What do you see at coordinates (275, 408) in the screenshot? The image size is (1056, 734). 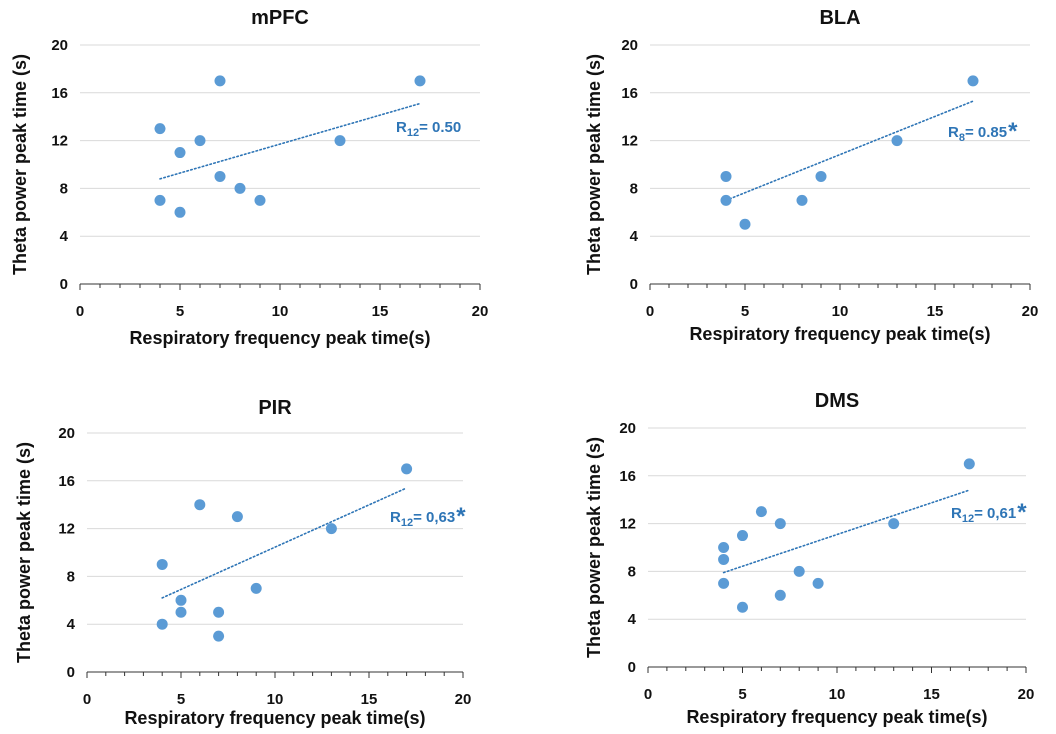 I see `chart-title: PIR` at bounding box center [275, 408].